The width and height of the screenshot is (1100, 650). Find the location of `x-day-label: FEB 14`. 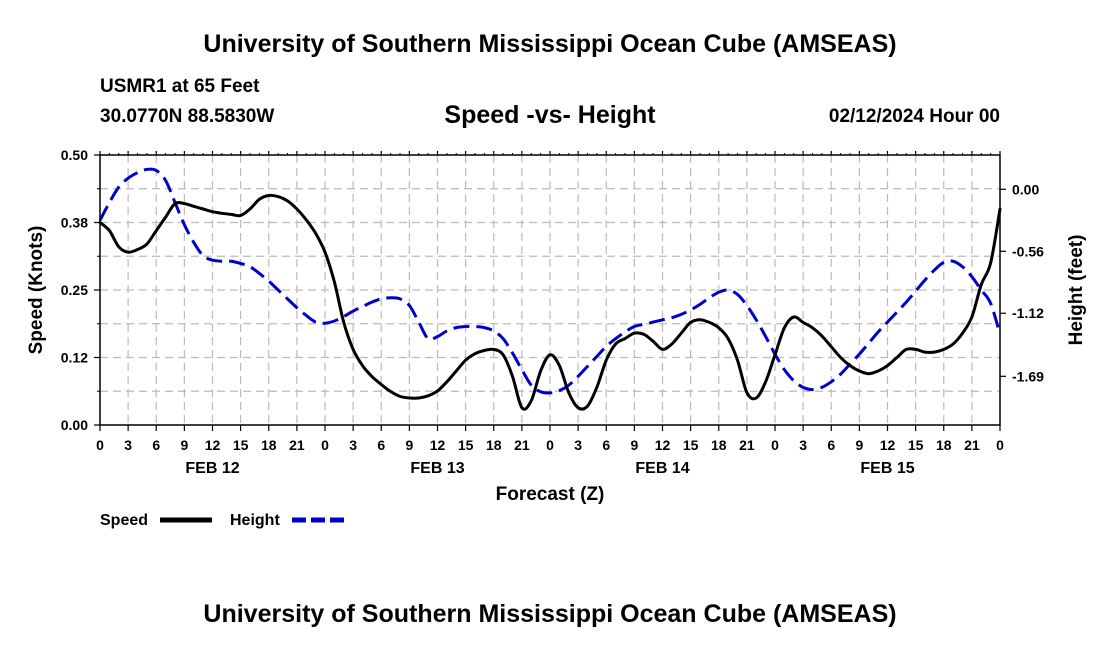

x-day-label: FEB 14 is located at coordinates (662, 468).